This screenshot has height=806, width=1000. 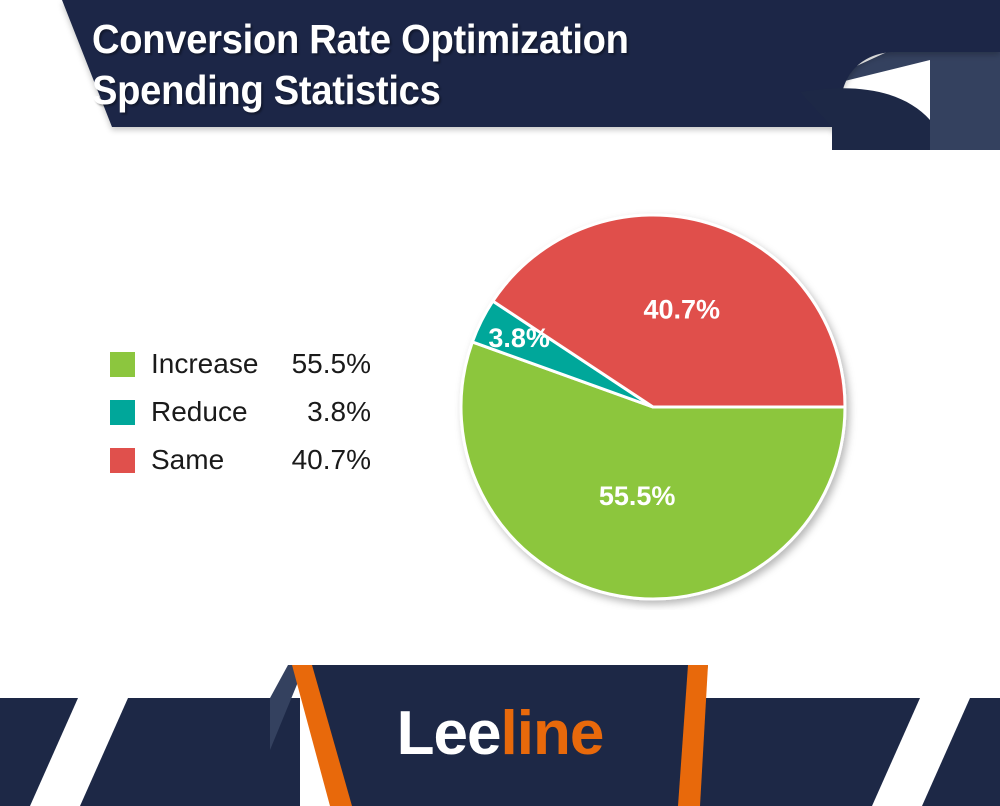 What do you see at coordinates (865, 119) in the screenshot?
I see `header-fold-tab` at bounding box center [865, 119].